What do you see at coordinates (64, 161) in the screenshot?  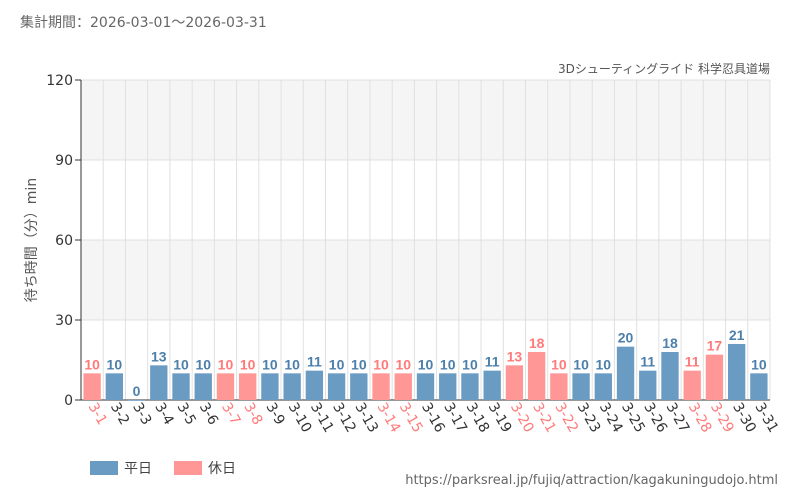 I see `y-tick-label: 90` at bounding box center [64, 161].